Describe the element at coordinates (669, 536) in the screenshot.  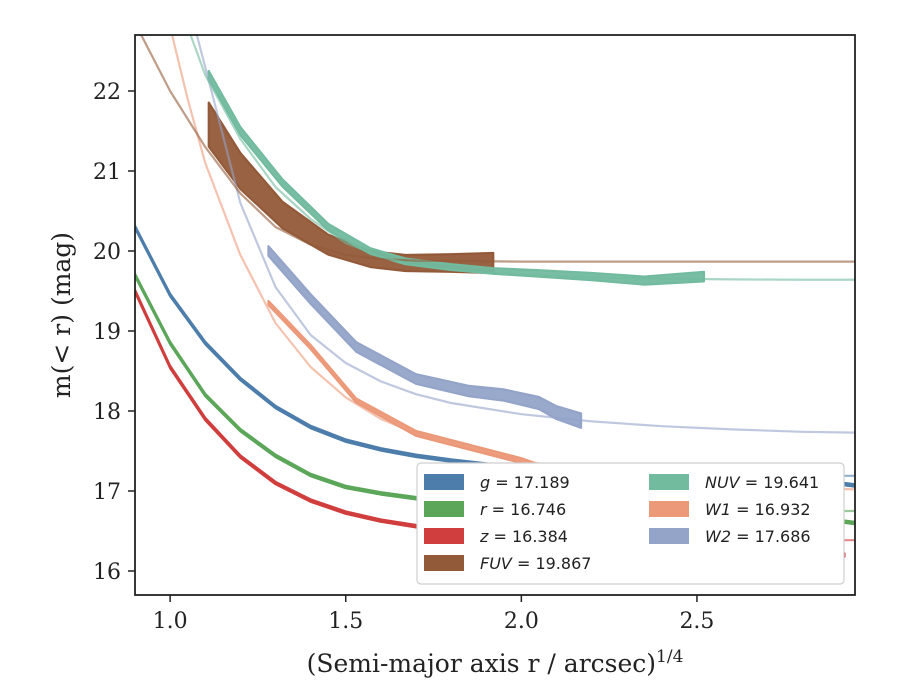
I see `legend-swatch-w2` at that location.